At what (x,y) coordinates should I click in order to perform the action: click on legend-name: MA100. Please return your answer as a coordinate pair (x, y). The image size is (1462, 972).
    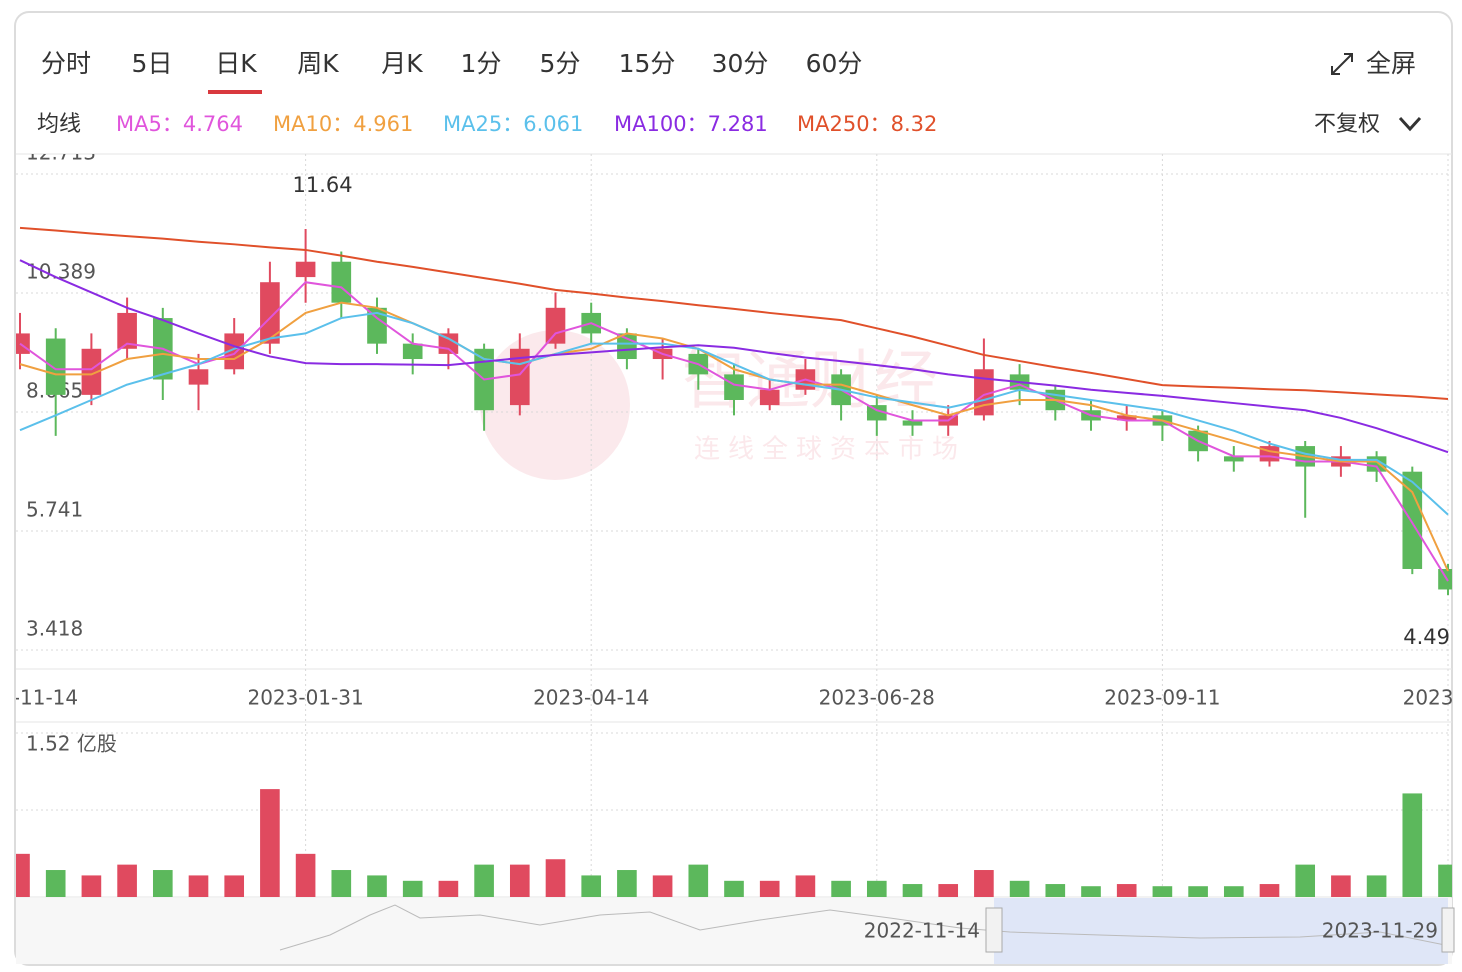
    Looking at the image, I should click on (650, 124).